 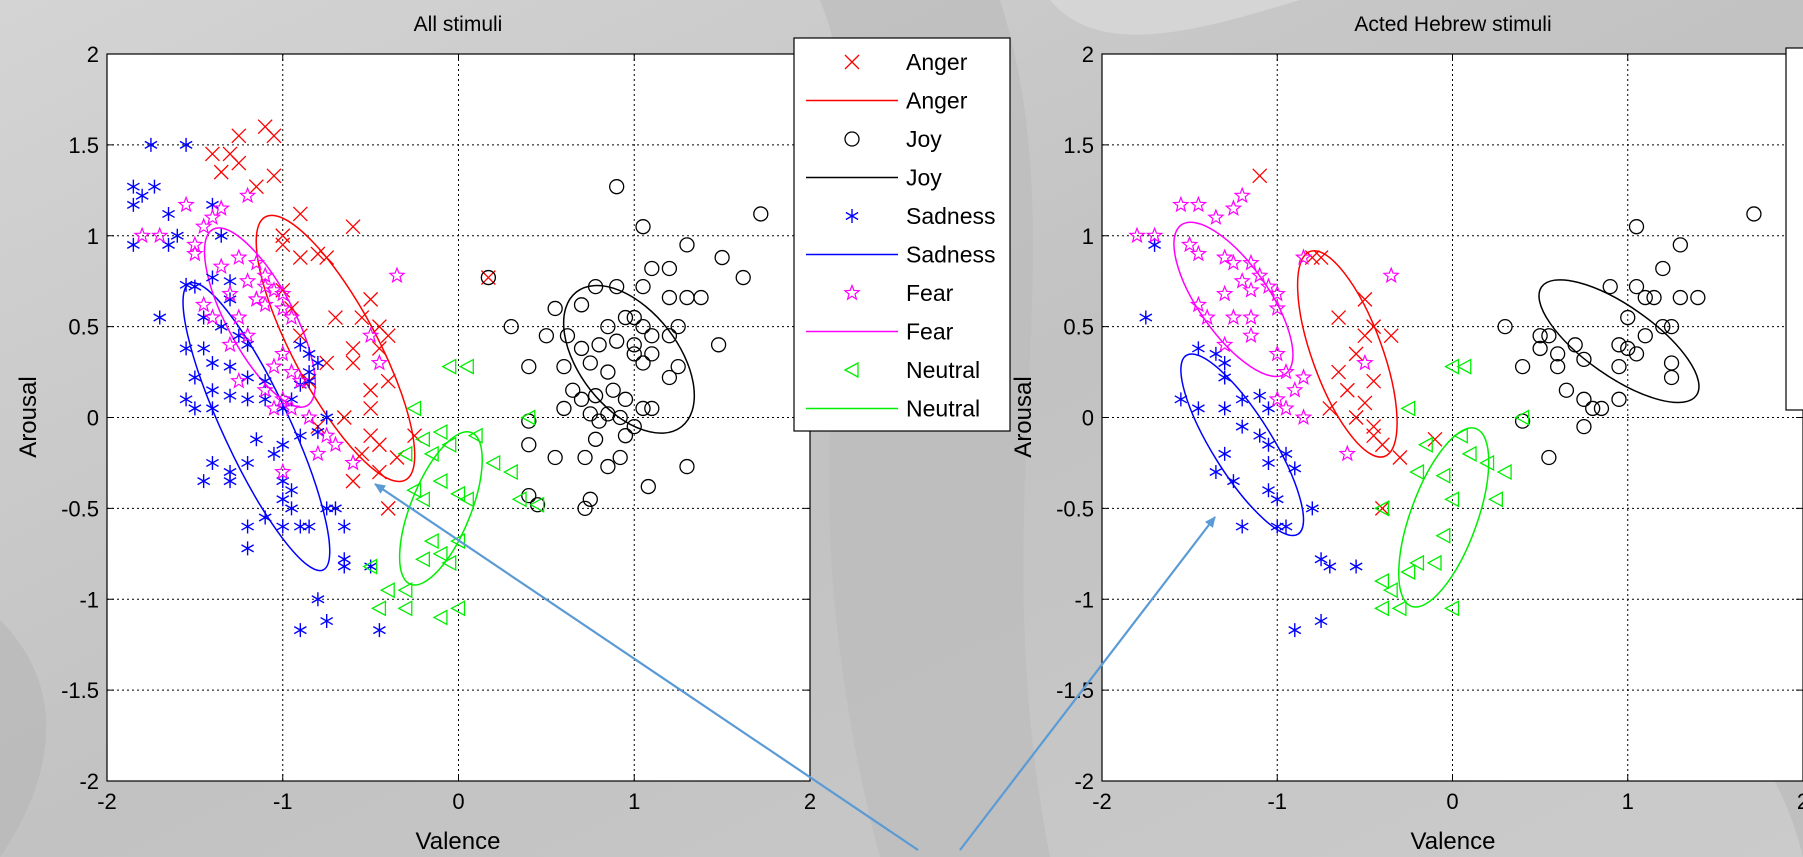 What do you see at coordinates (1347, 353) in the screenshot?
I see `anger-ellipse` at bounding box center [1347, 353].